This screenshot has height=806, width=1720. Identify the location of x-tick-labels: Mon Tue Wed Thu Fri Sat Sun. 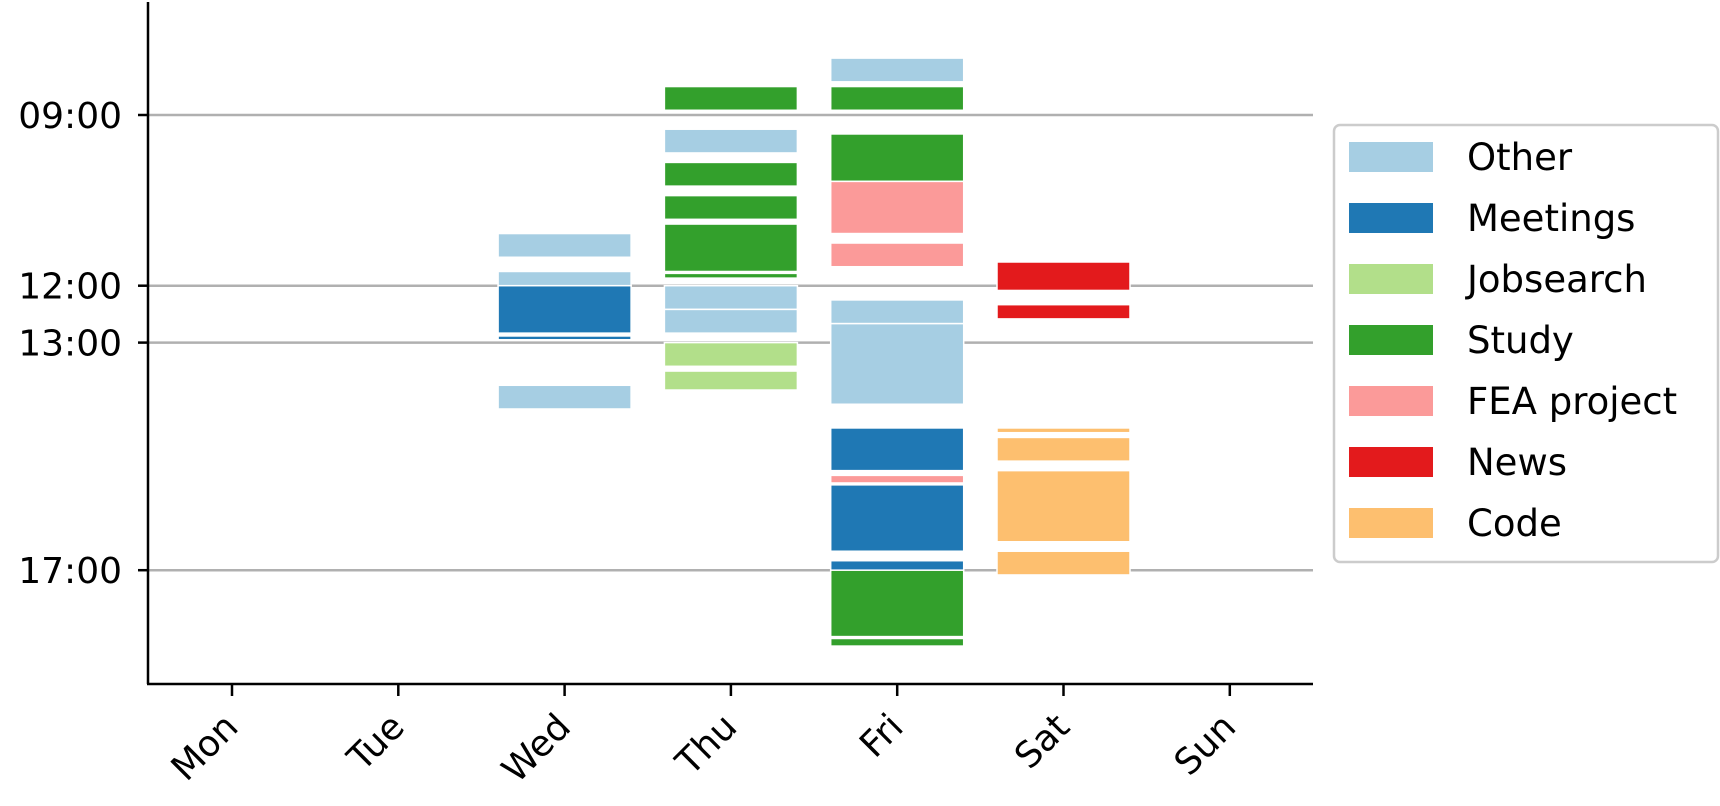
(704, 737).